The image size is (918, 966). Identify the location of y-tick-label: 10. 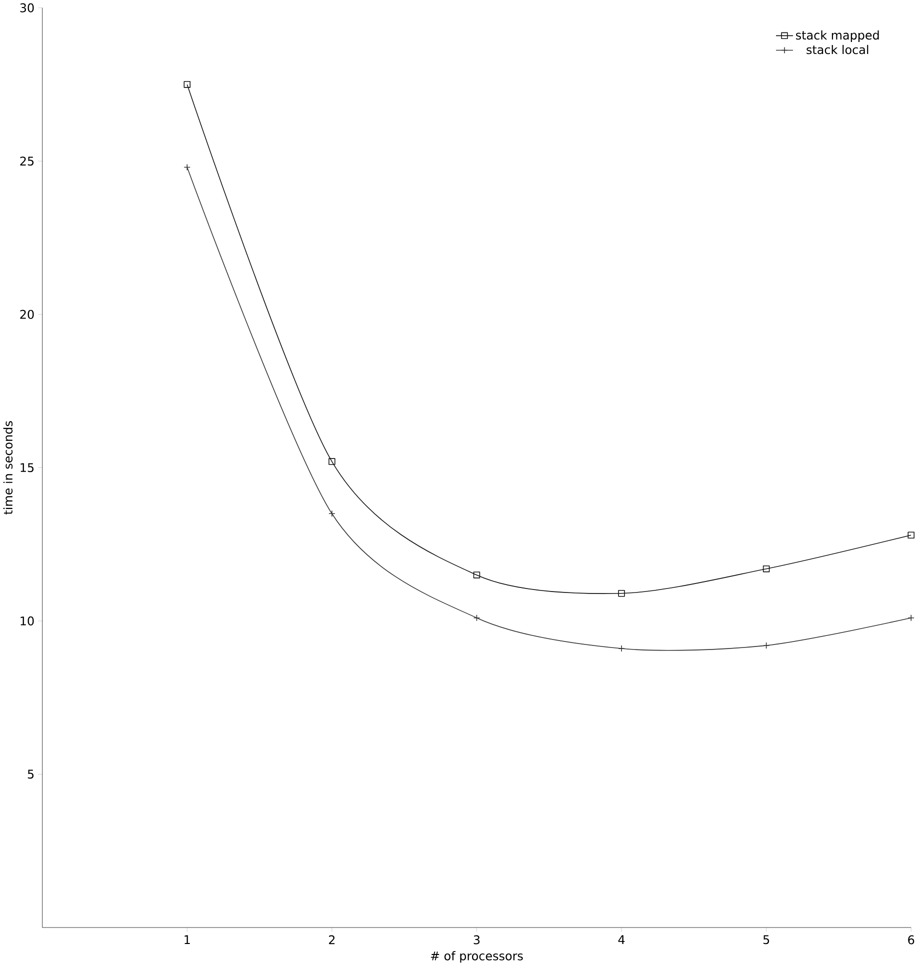
(27, 621).